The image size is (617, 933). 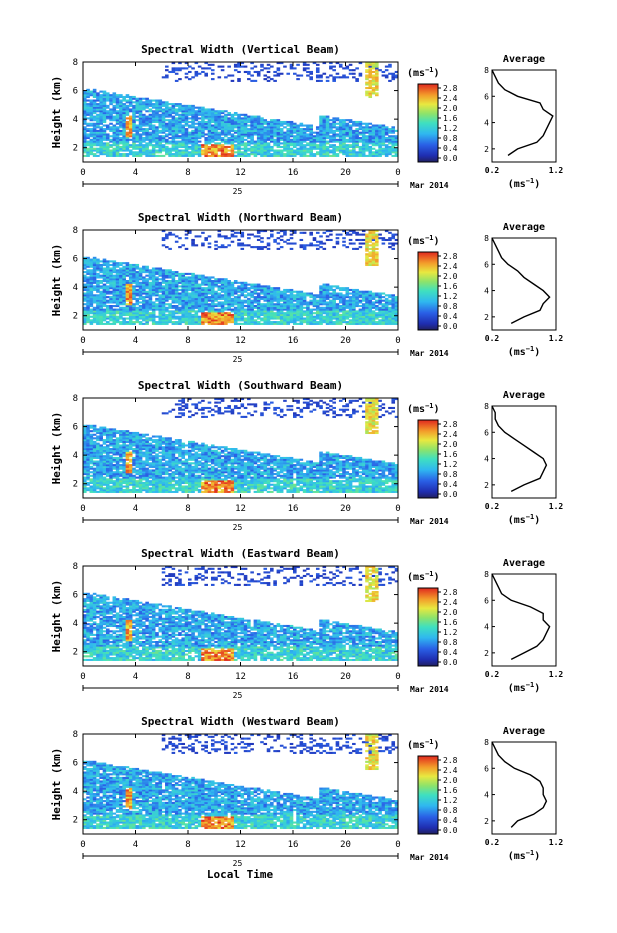 What do you see at coordinates (240, 217) in the screenshot?
I see `panel-title: Spectral Width (Northward Beam)` at bounding box center [240, 217].